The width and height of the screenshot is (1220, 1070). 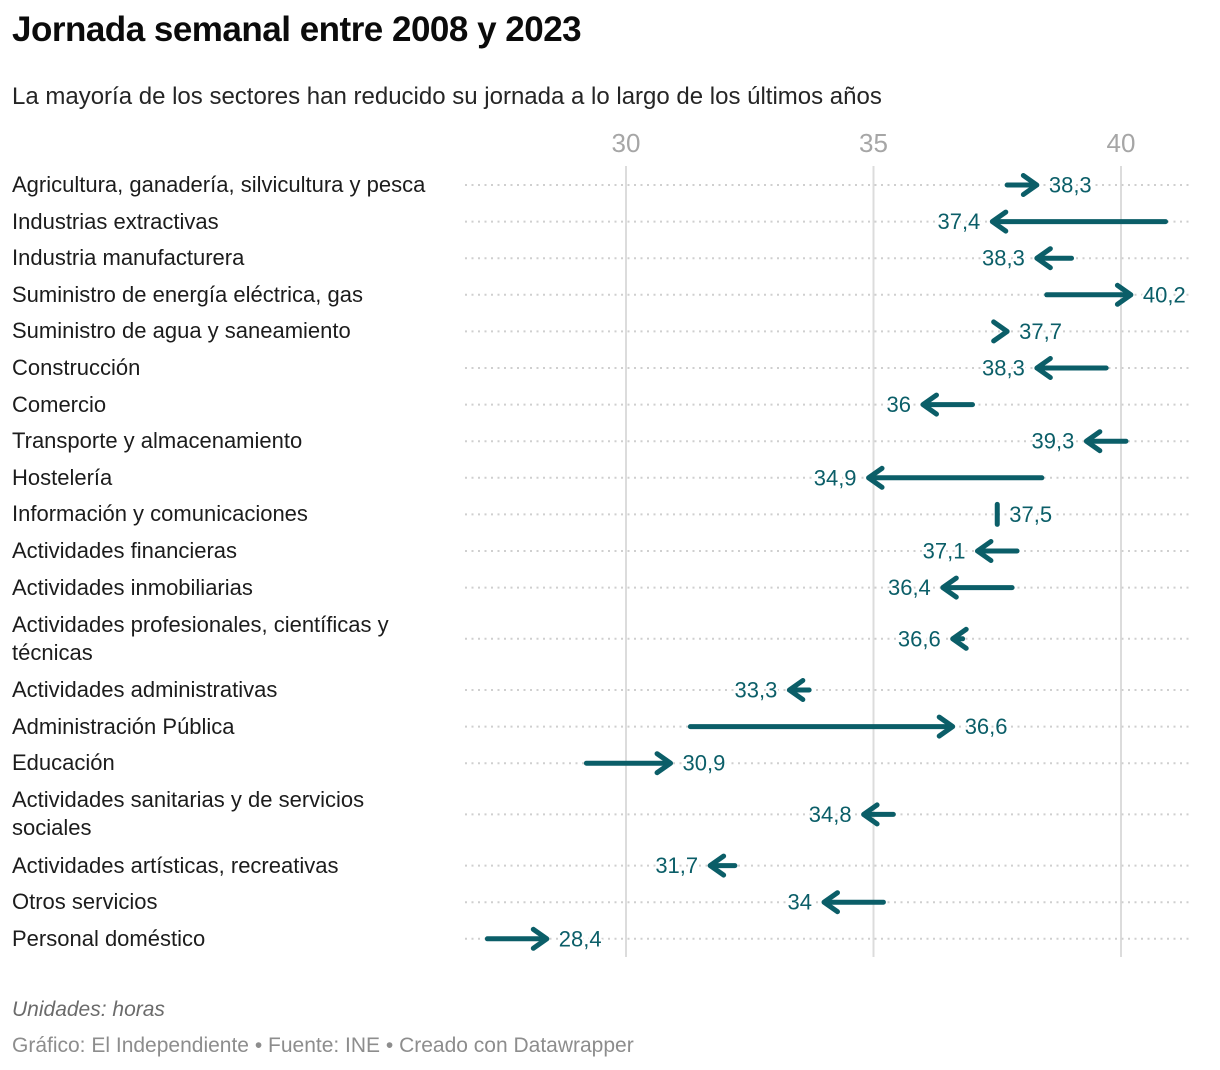 I want to click on category-label: Administración Pública, so click(x=123, y=727).